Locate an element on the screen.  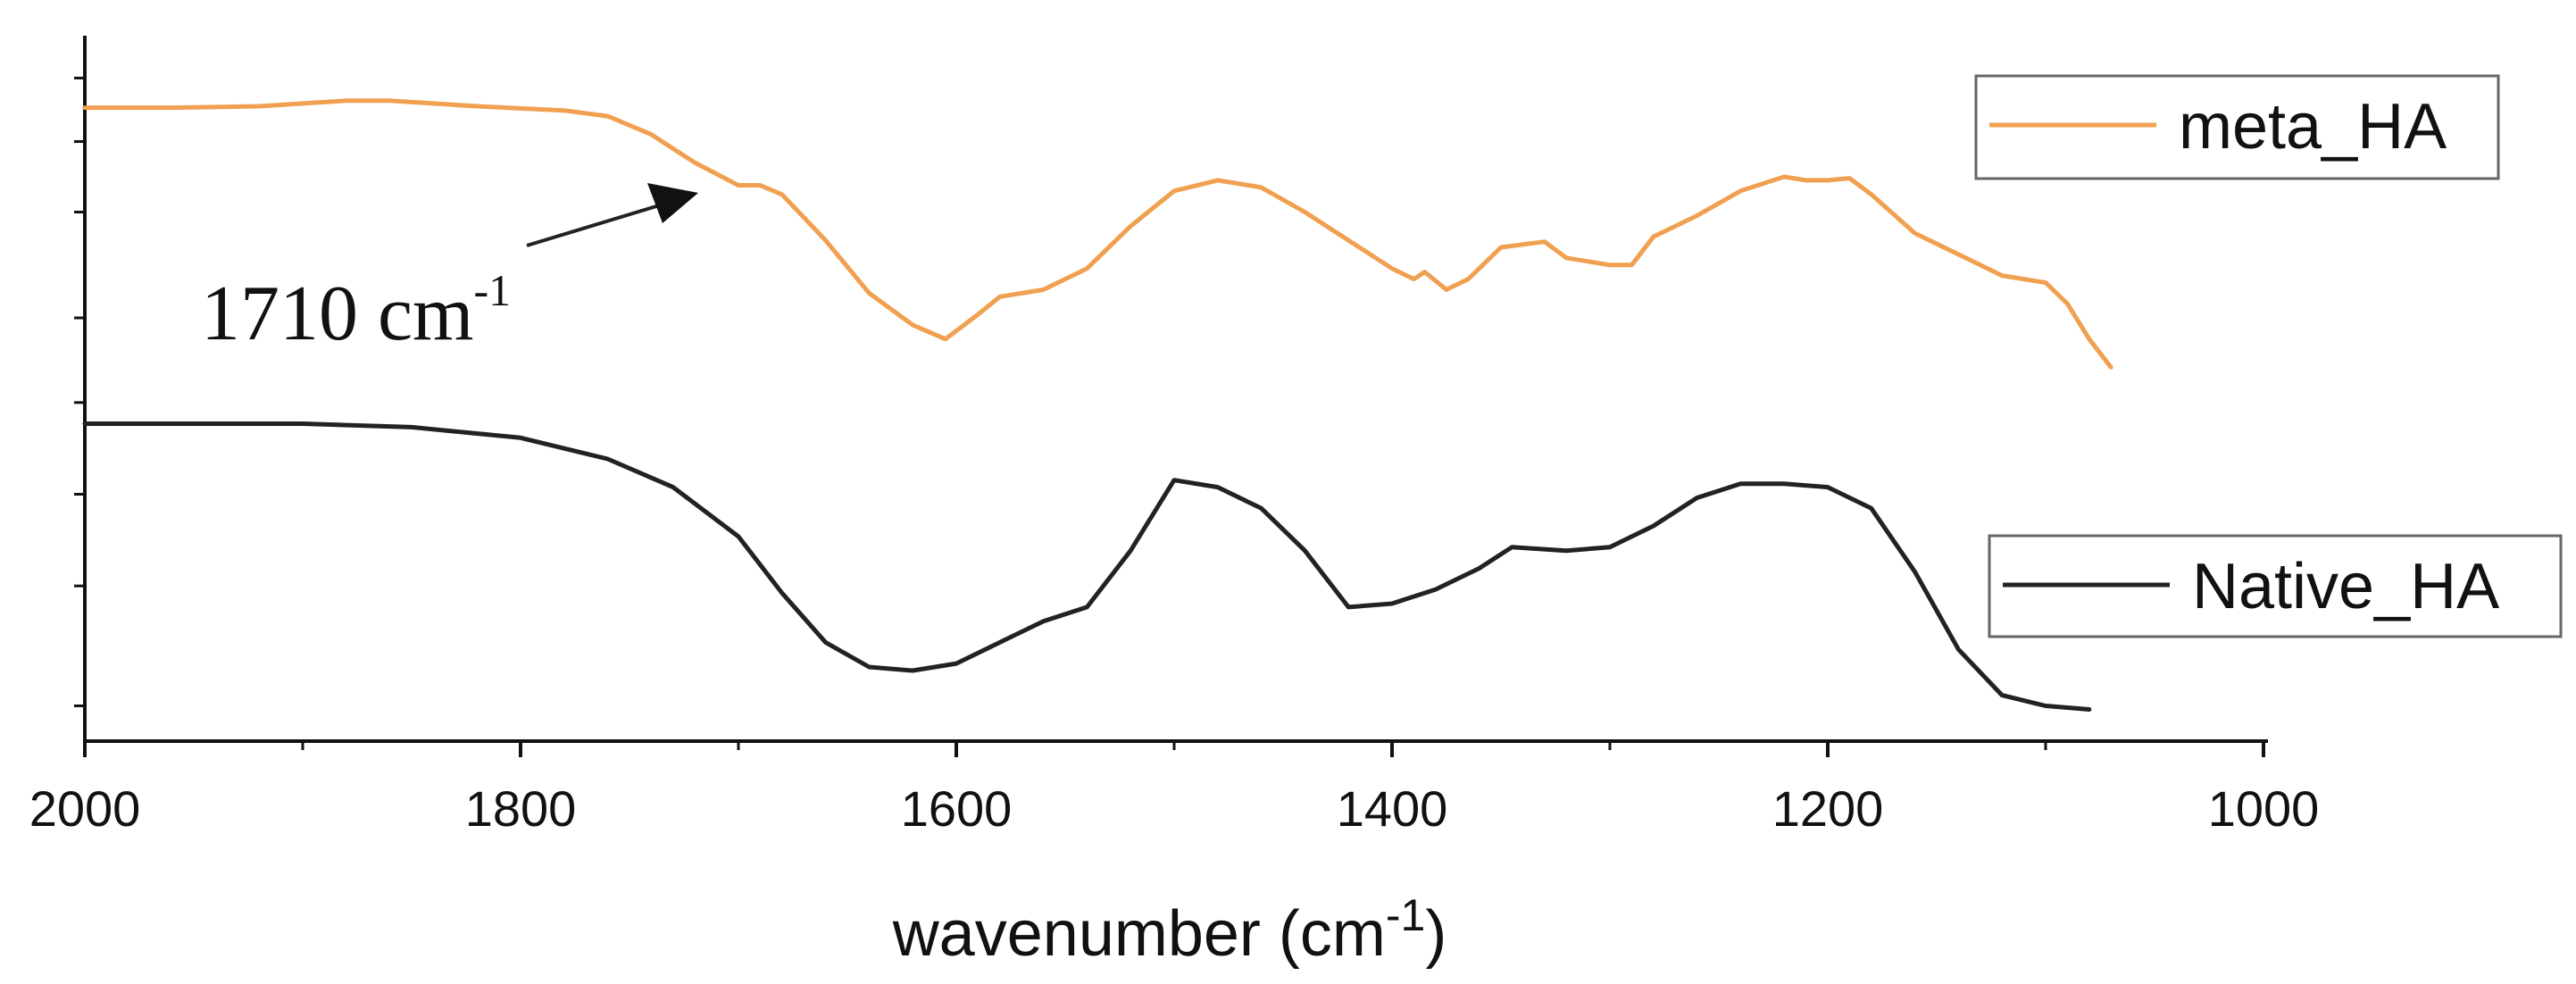
y-ticks is located at coordinates (79, 391).